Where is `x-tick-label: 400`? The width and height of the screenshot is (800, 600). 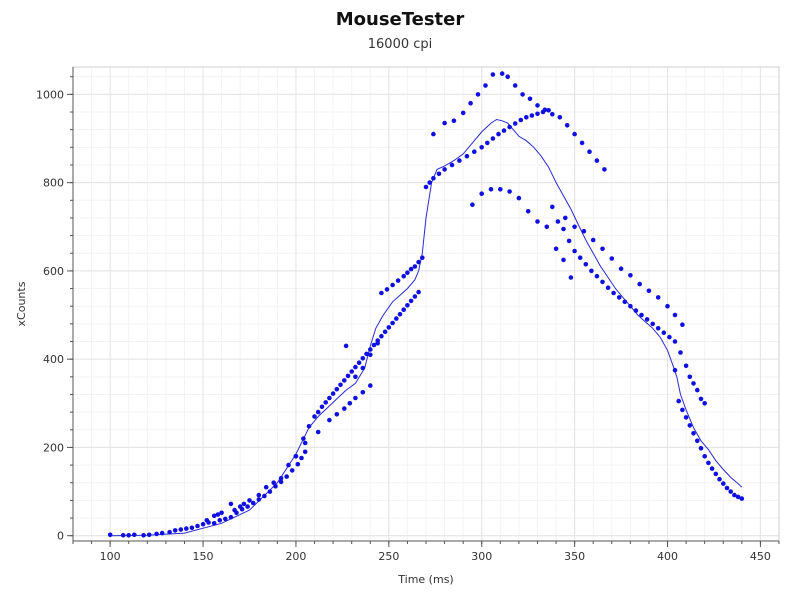
x-tick-label: 400 is located at coordinates (667, 556).